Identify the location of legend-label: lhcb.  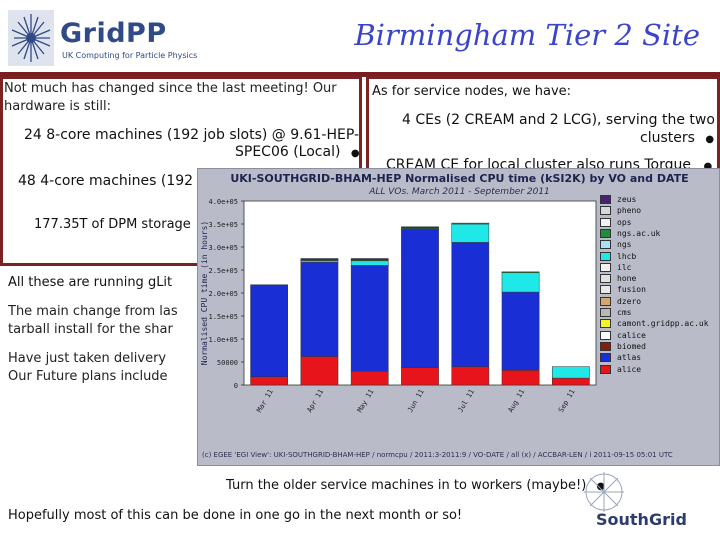
(627, 256).